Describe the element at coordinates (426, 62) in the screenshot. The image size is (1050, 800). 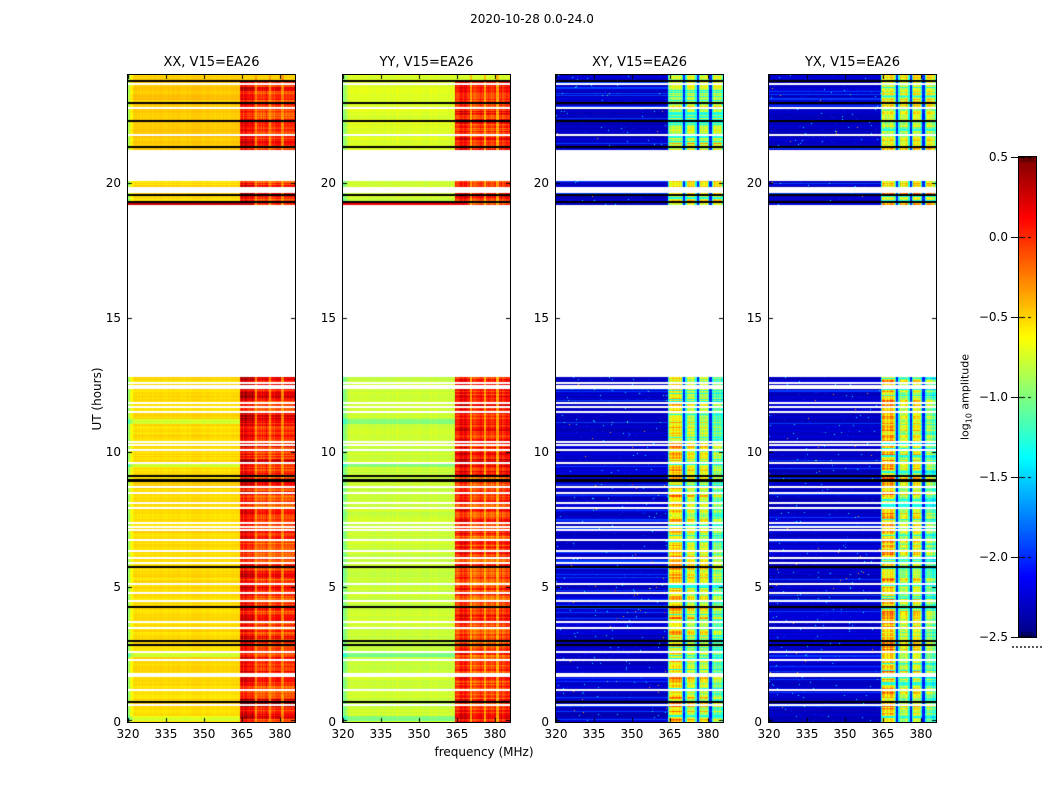
I see `panel-title-yy: YY, V15=EA26` at that location.